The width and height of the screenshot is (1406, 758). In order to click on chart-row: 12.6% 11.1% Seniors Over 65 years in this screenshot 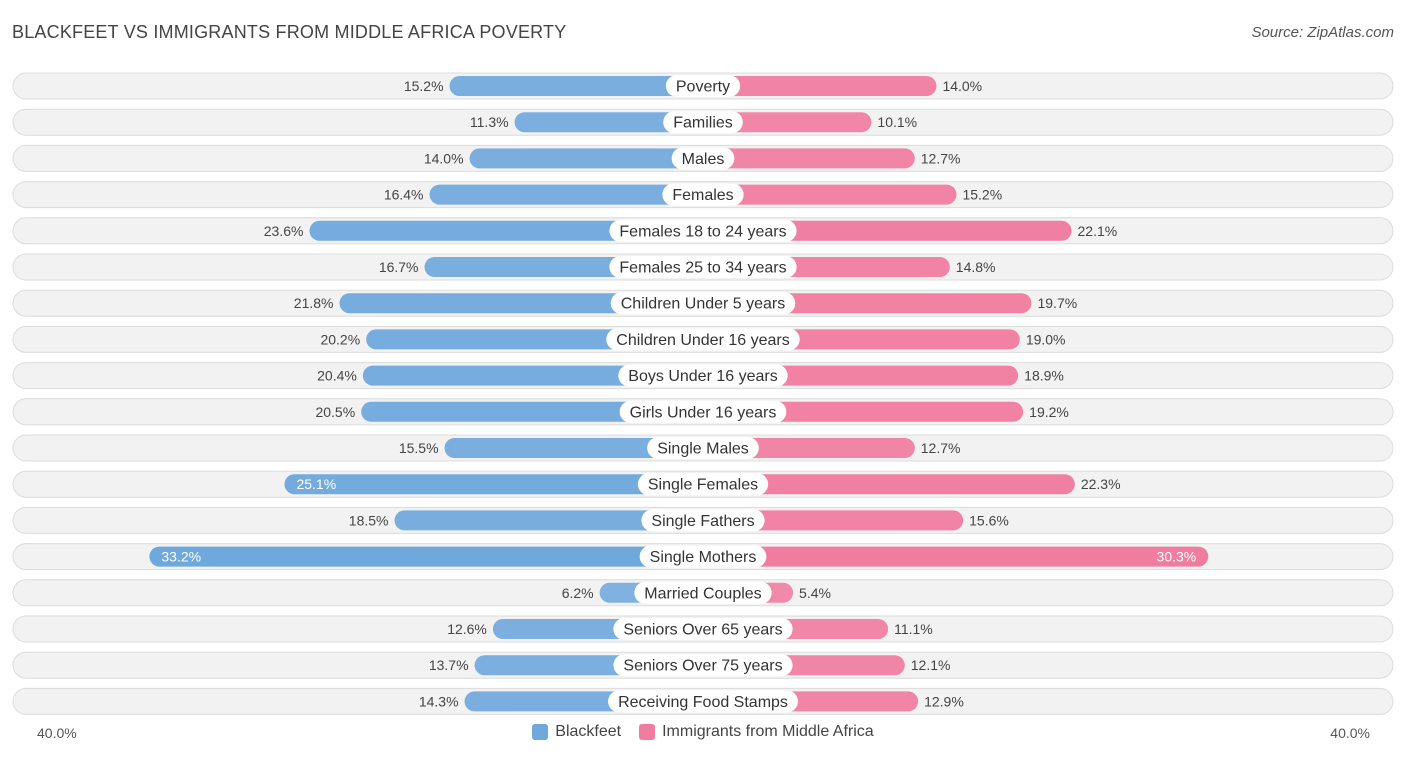, I will do `click(703, 629)`.